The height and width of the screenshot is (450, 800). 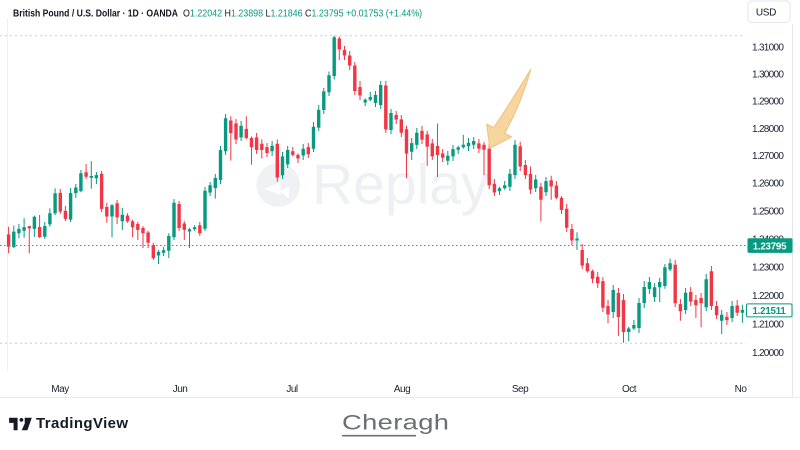 I want to click on svg-text:British Pound / U.S. Dollar ·: British Pound / U.S. Dollar · 1D · OANDA, so click(x=95, y=13).